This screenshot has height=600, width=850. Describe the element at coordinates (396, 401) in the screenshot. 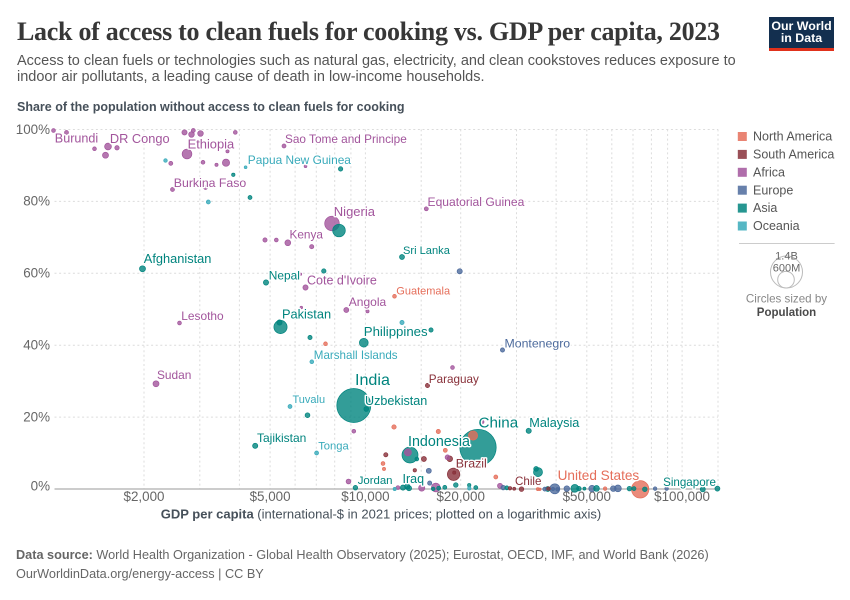

I see `svg-text: Uzbekistan` at that location.